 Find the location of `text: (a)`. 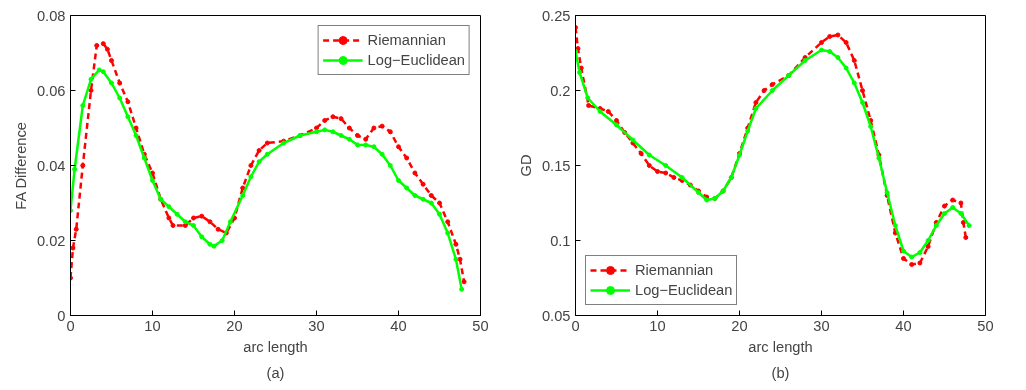

text: (a) is located at coordinates (275, 372).